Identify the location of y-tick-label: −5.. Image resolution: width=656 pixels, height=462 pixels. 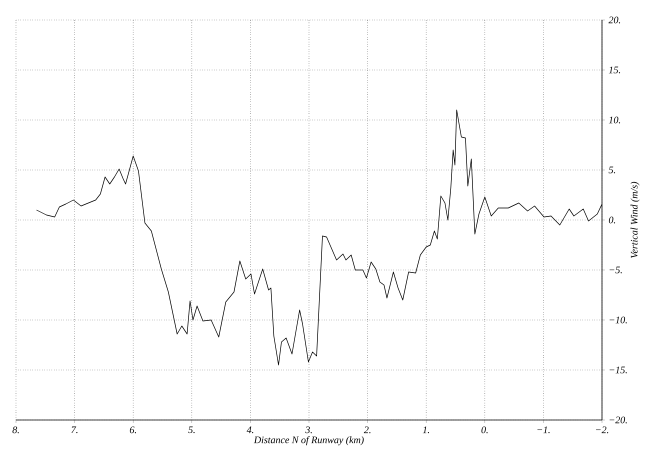
(616, 270).